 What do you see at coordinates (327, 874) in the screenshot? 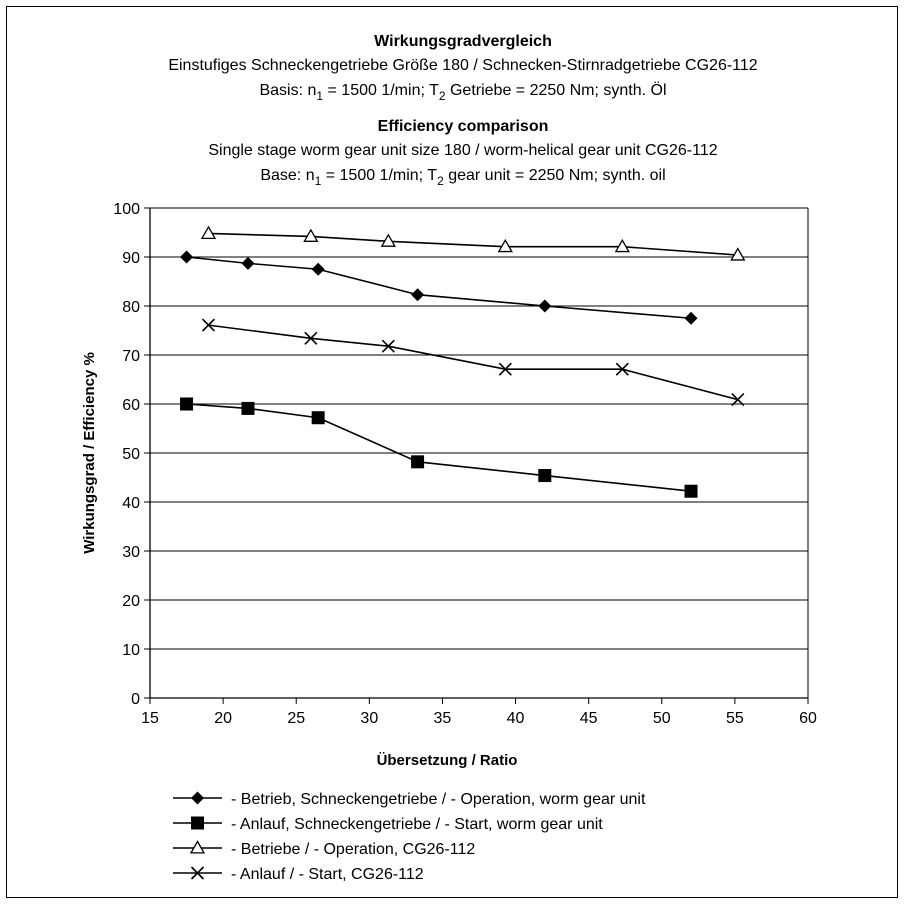
I see `legend-label: - Anlauf / - Start, CG26-112` at bounding box center [327, 874].